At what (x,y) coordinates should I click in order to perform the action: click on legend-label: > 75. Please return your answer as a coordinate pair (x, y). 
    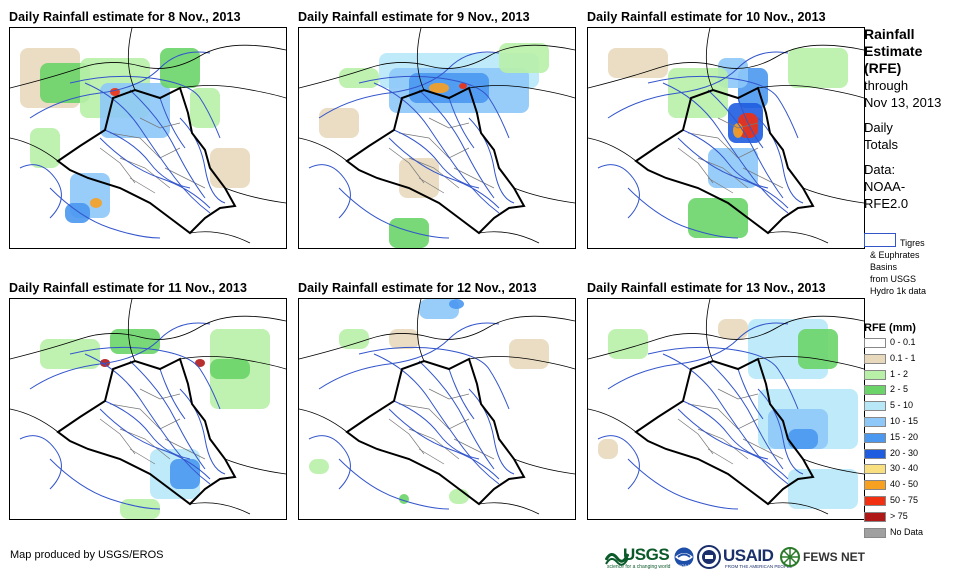
    Looking at the image, I should click on (899, 515).